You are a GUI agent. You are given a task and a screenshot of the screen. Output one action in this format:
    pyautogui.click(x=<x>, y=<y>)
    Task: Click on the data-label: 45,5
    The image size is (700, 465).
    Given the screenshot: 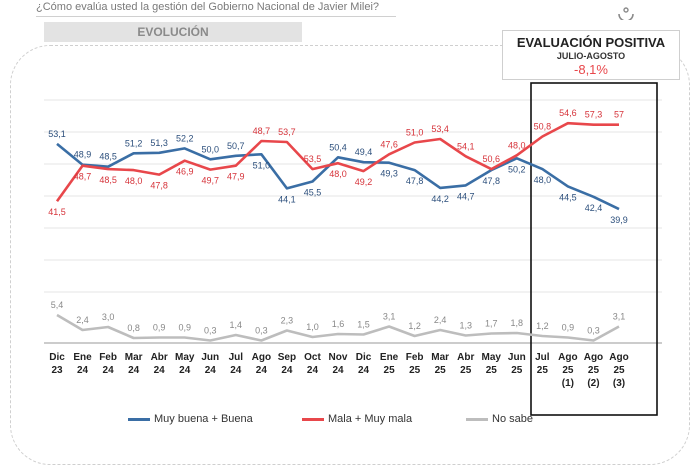 What is the action you would take?
    pyautogui.click(x=313, y=192)
    